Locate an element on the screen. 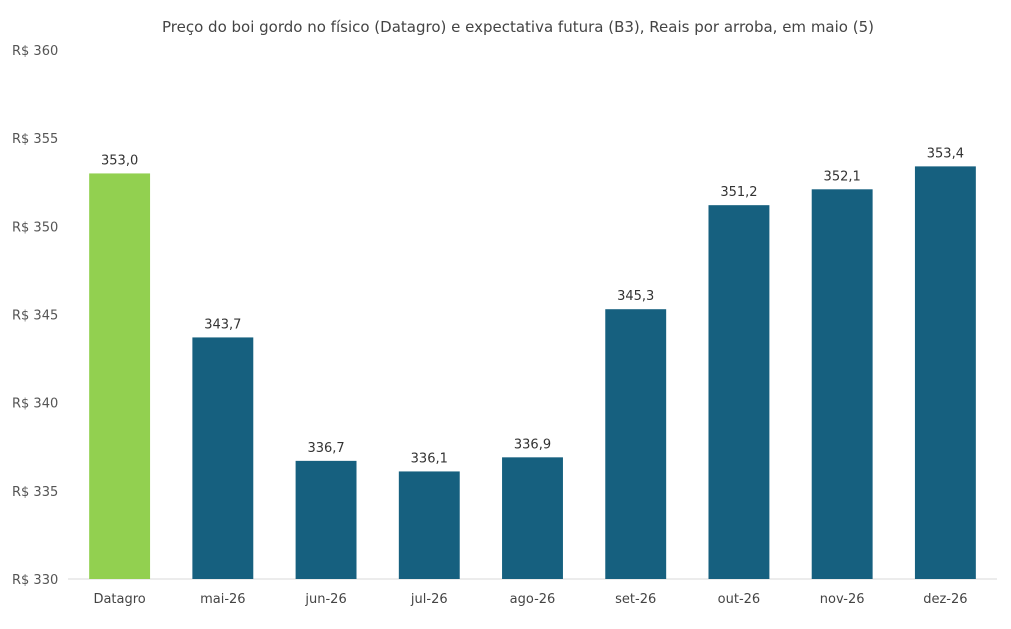 Image resolution: width=1011 pixels, height=629 pixels. x-tick-label: ago-26 is located at coordinates (533, 599).